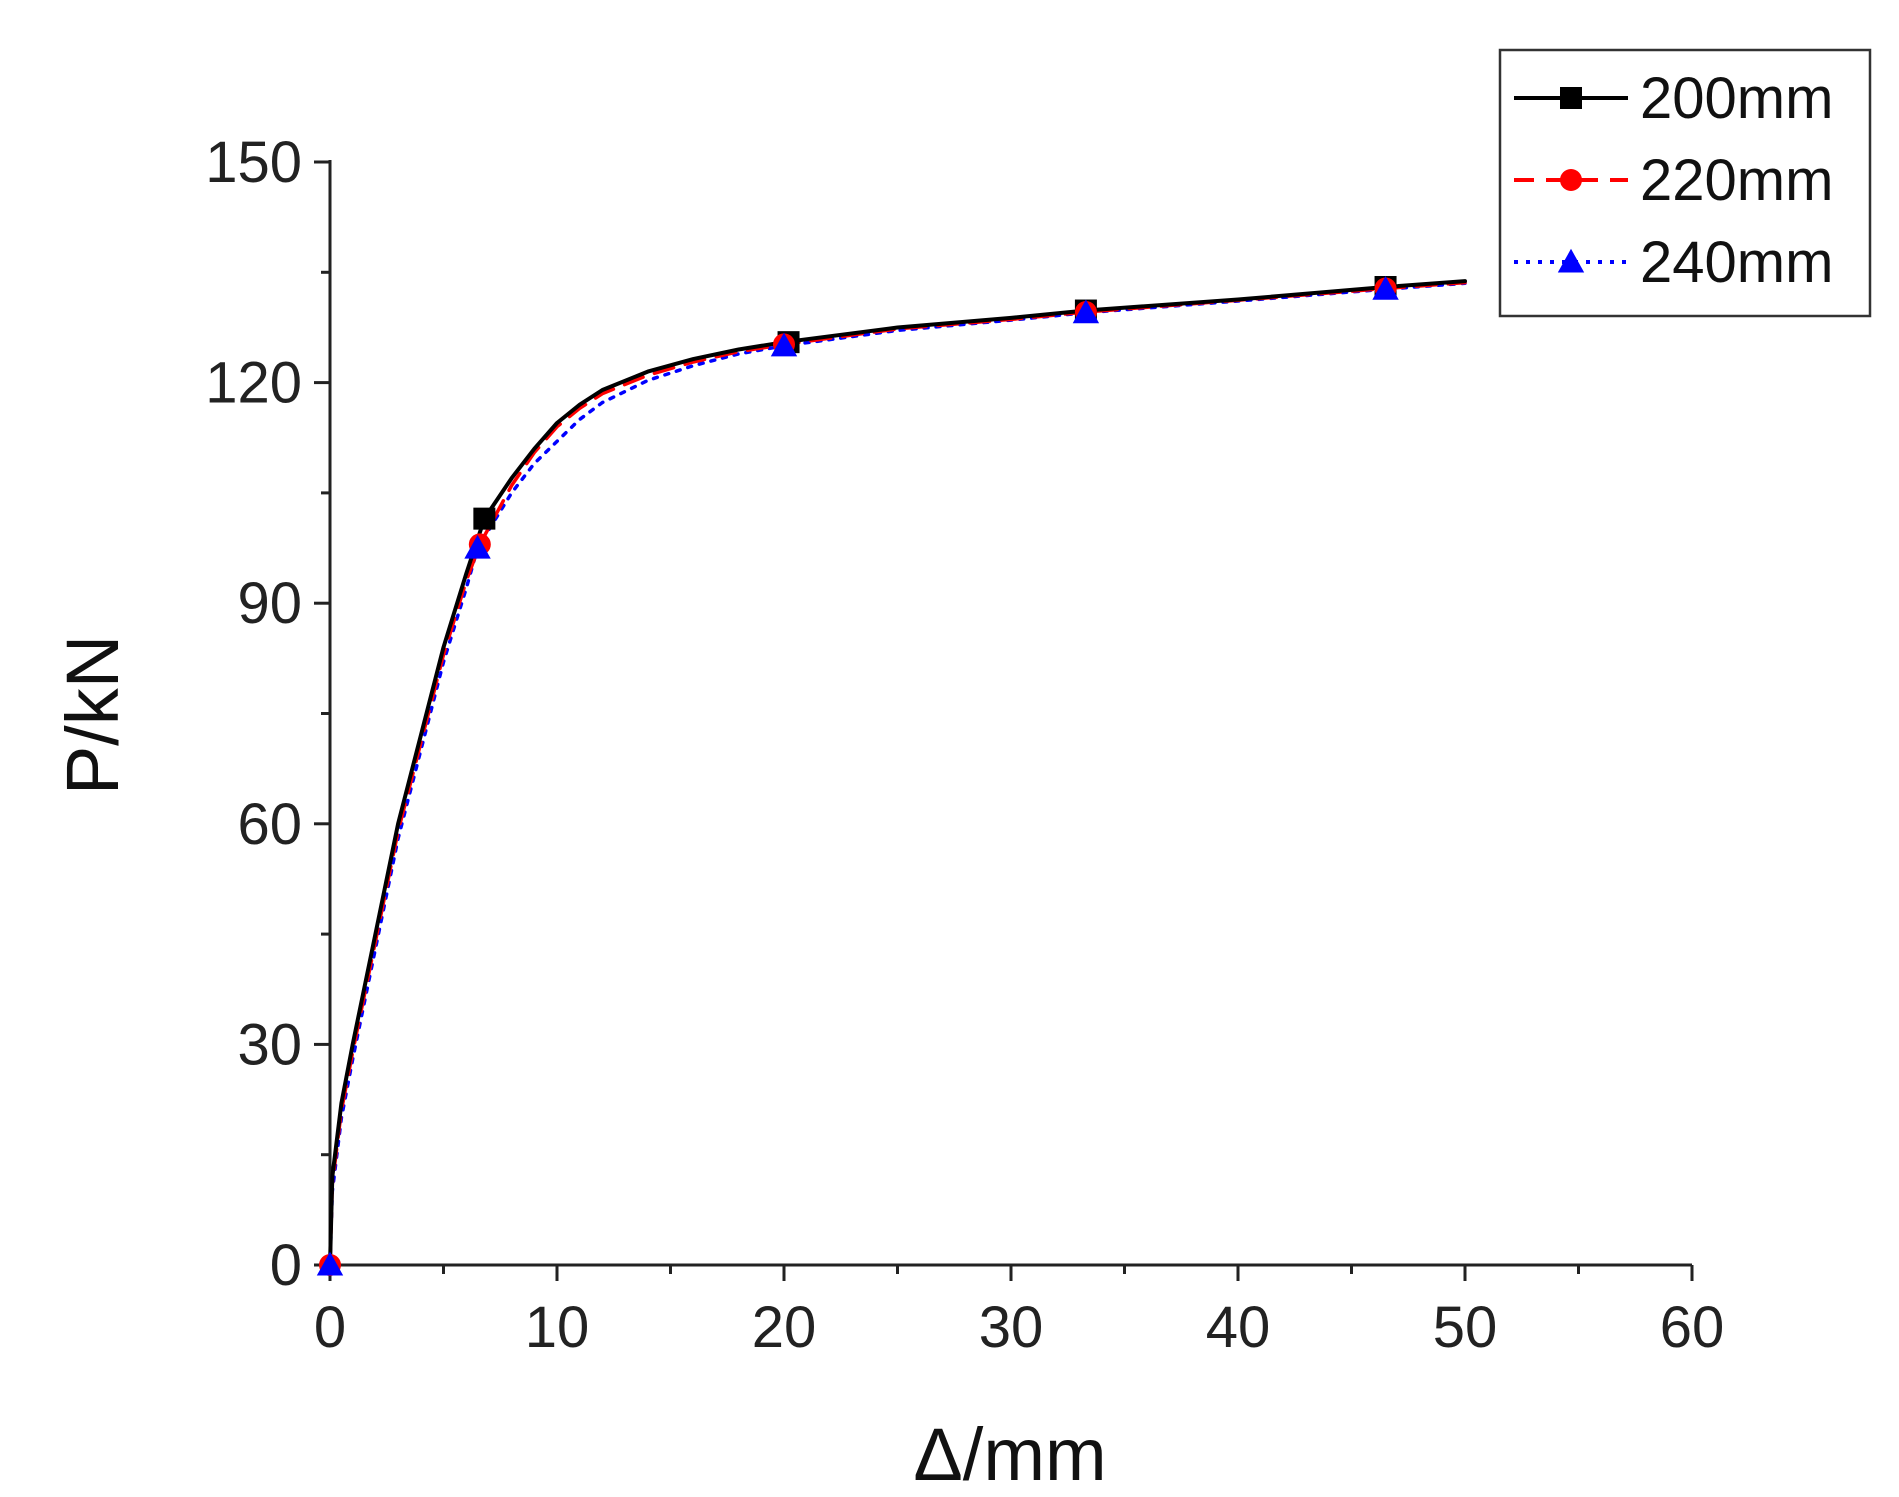  Describe the element at coordinates (1692, 1327) in the screenshot. I see `x-tick-label: 60` at that location.